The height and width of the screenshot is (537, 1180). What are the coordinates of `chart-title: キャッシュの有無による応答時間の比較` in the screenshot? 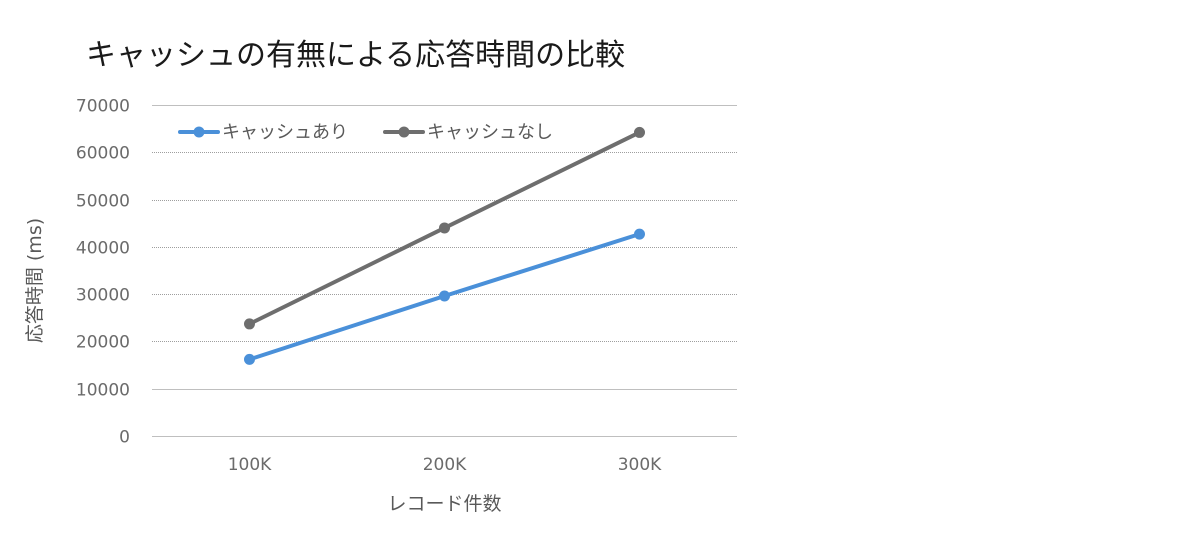 It's located at (356, 55).